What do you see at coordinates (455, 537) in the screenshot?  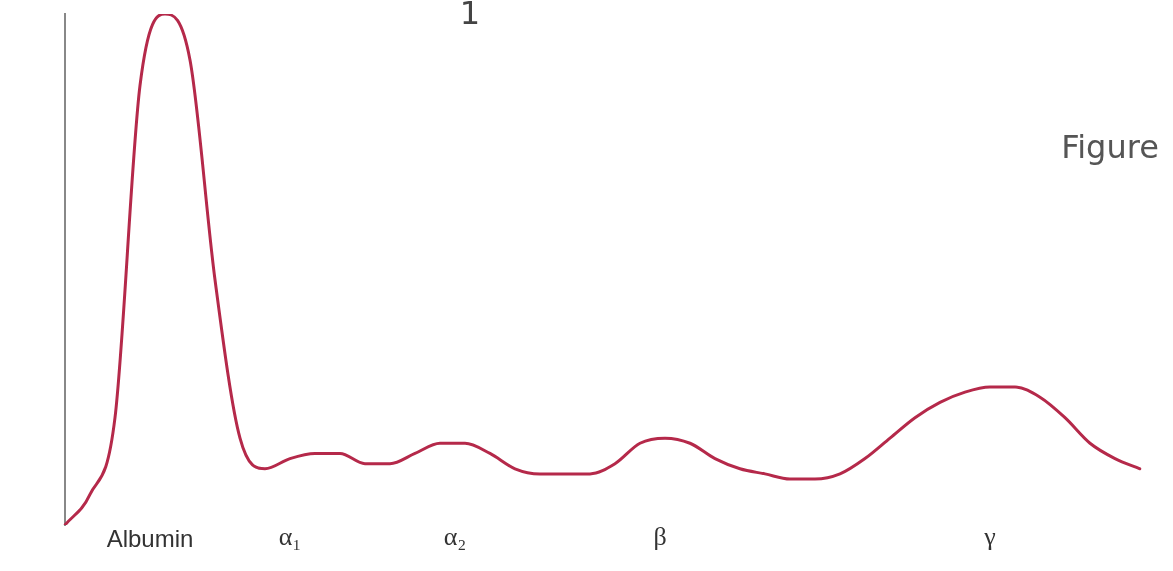 I see `annotation: α₂` at bounding box center [455, 537].